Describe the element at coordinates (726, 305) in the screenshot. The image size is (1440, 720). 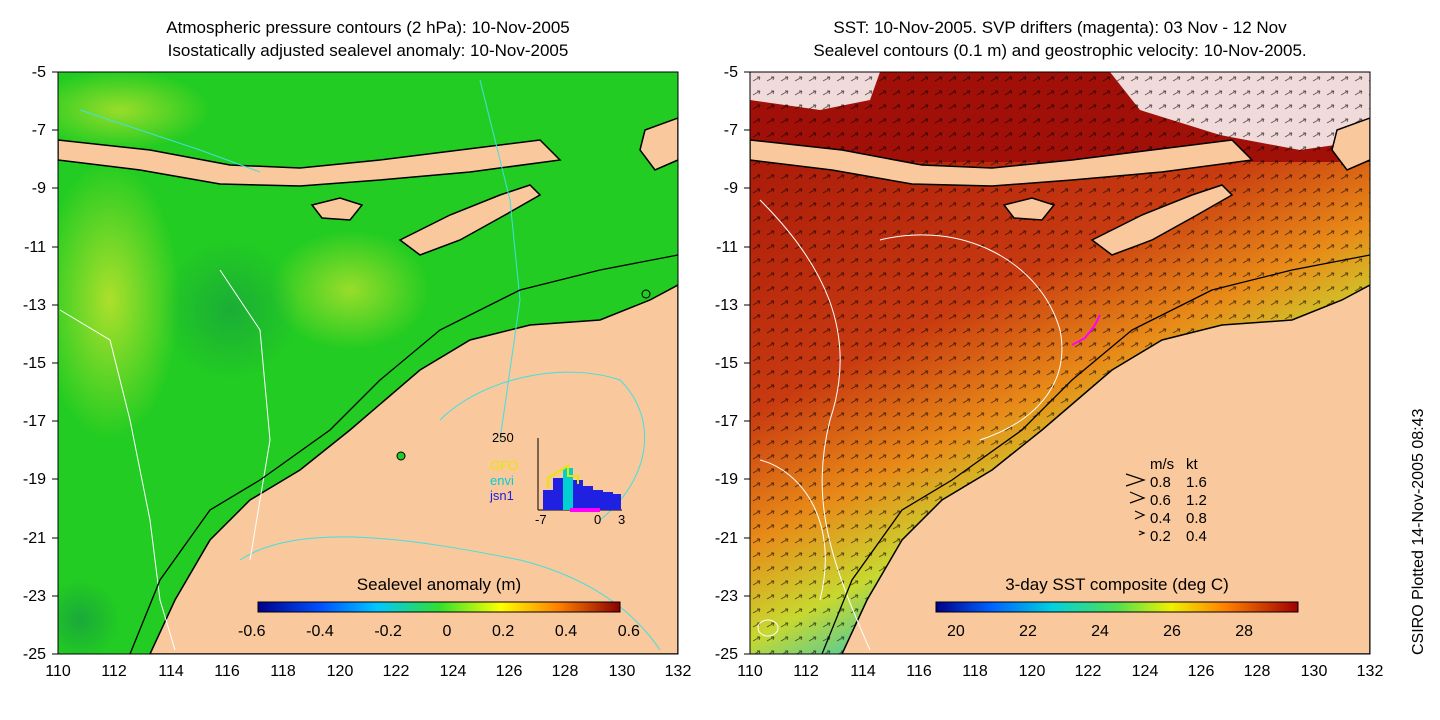
I see `lat-tick-right: -13` at that location.